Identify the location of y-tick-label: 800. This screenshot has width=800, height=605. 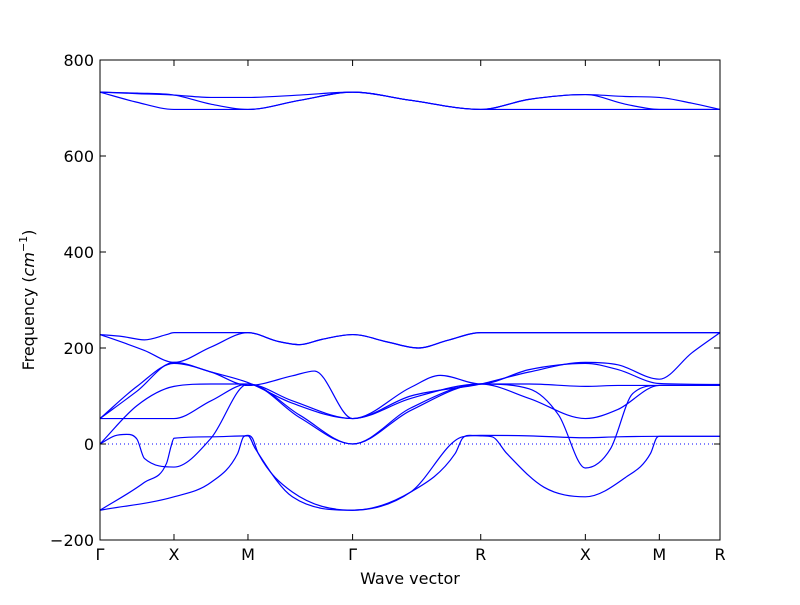
(78, 60).